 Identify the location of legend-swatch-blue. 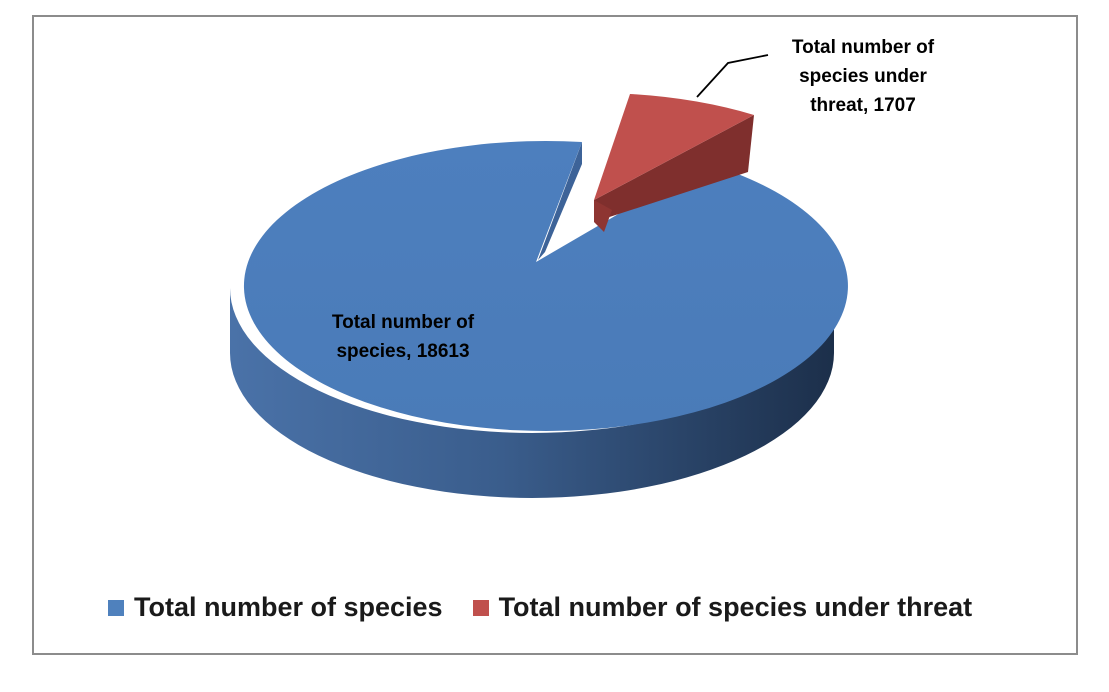
(116, 607).